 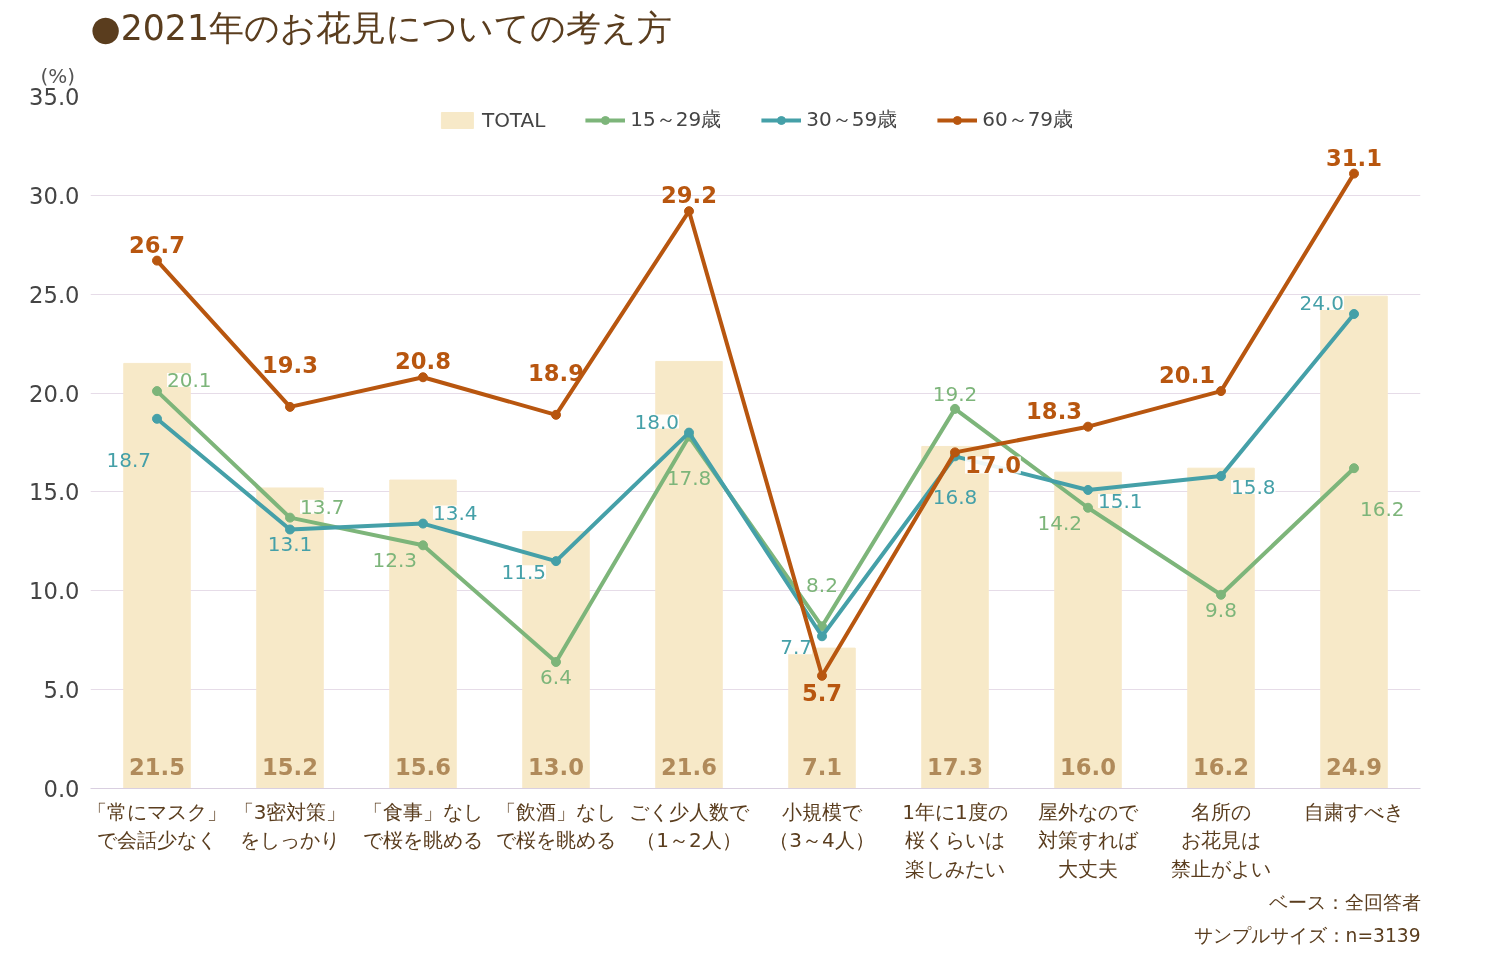 What do you see at coordinates (822, 585) in the screenshot?
I see `data-label: 8.2` at bounding box center [822, 585].